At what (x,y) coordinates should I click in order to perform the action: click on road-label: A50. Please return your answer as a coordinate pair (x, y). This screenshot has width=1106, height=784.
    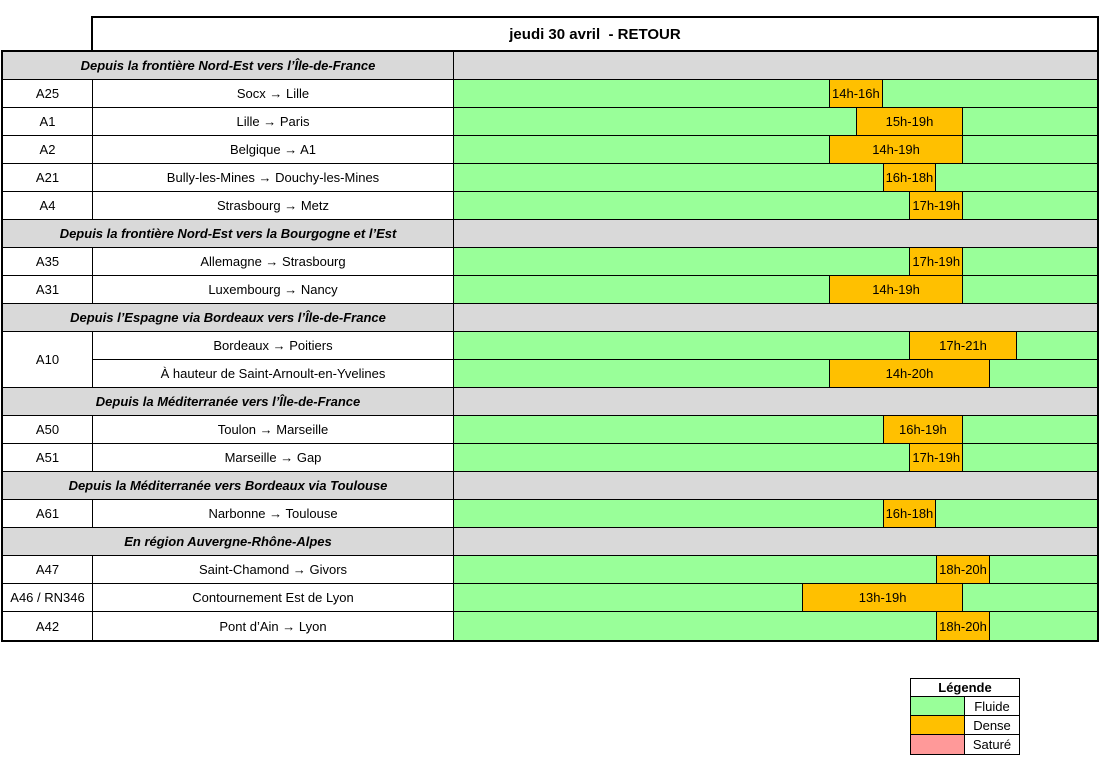
    Looking at the image, I should click on (48, 429).